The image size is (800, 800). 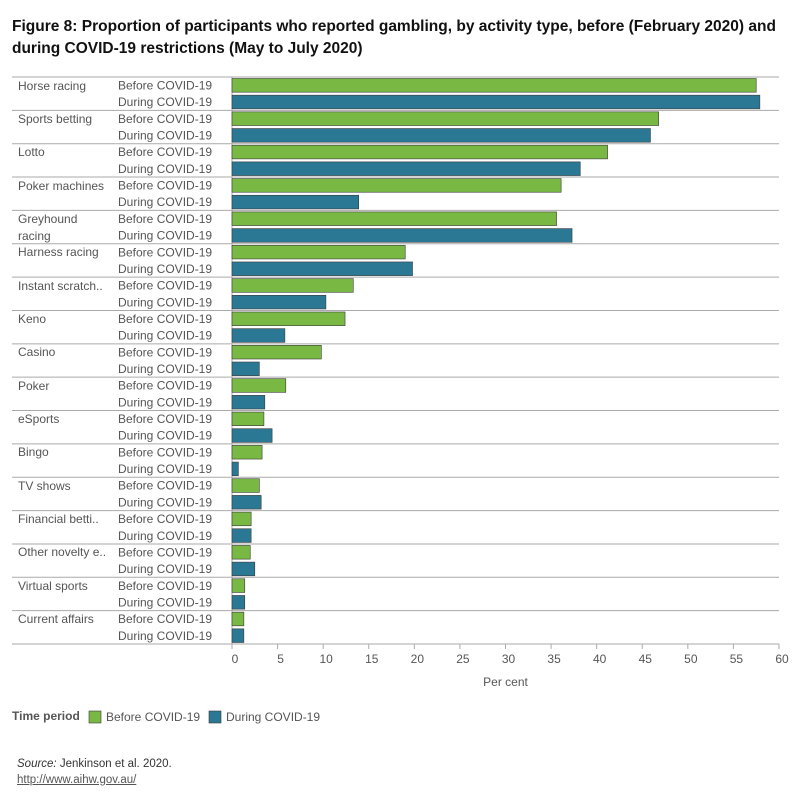 I want to click on category-label: TV shows, so click(x=44, y=485).